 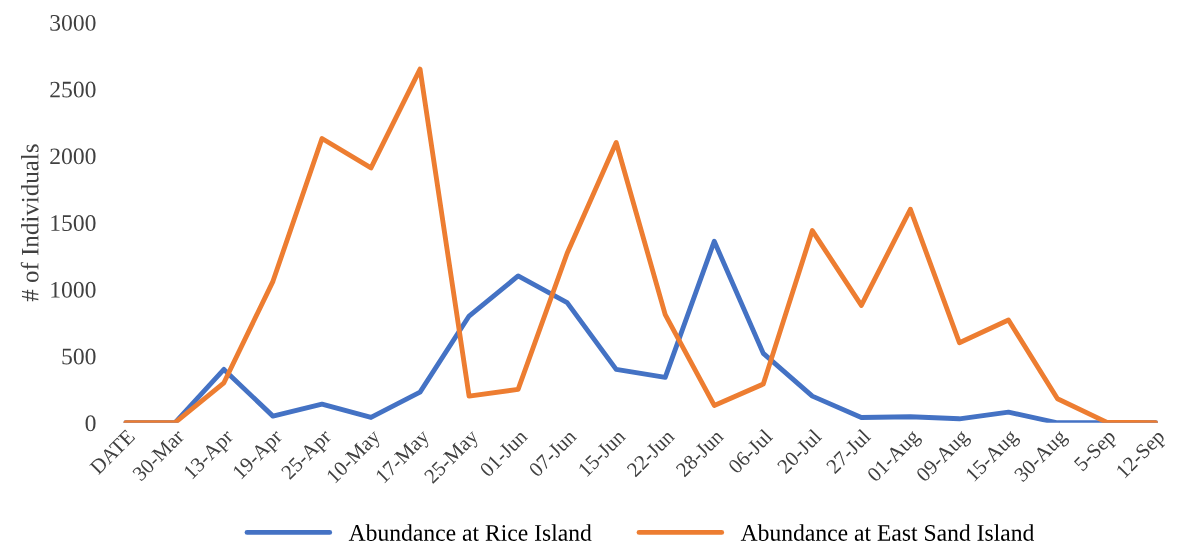 What do you see at coordinates (470, 532) in the screenshot?
I see `legend-label: Abundance at Rice Island` at bounding box center [470, 532].